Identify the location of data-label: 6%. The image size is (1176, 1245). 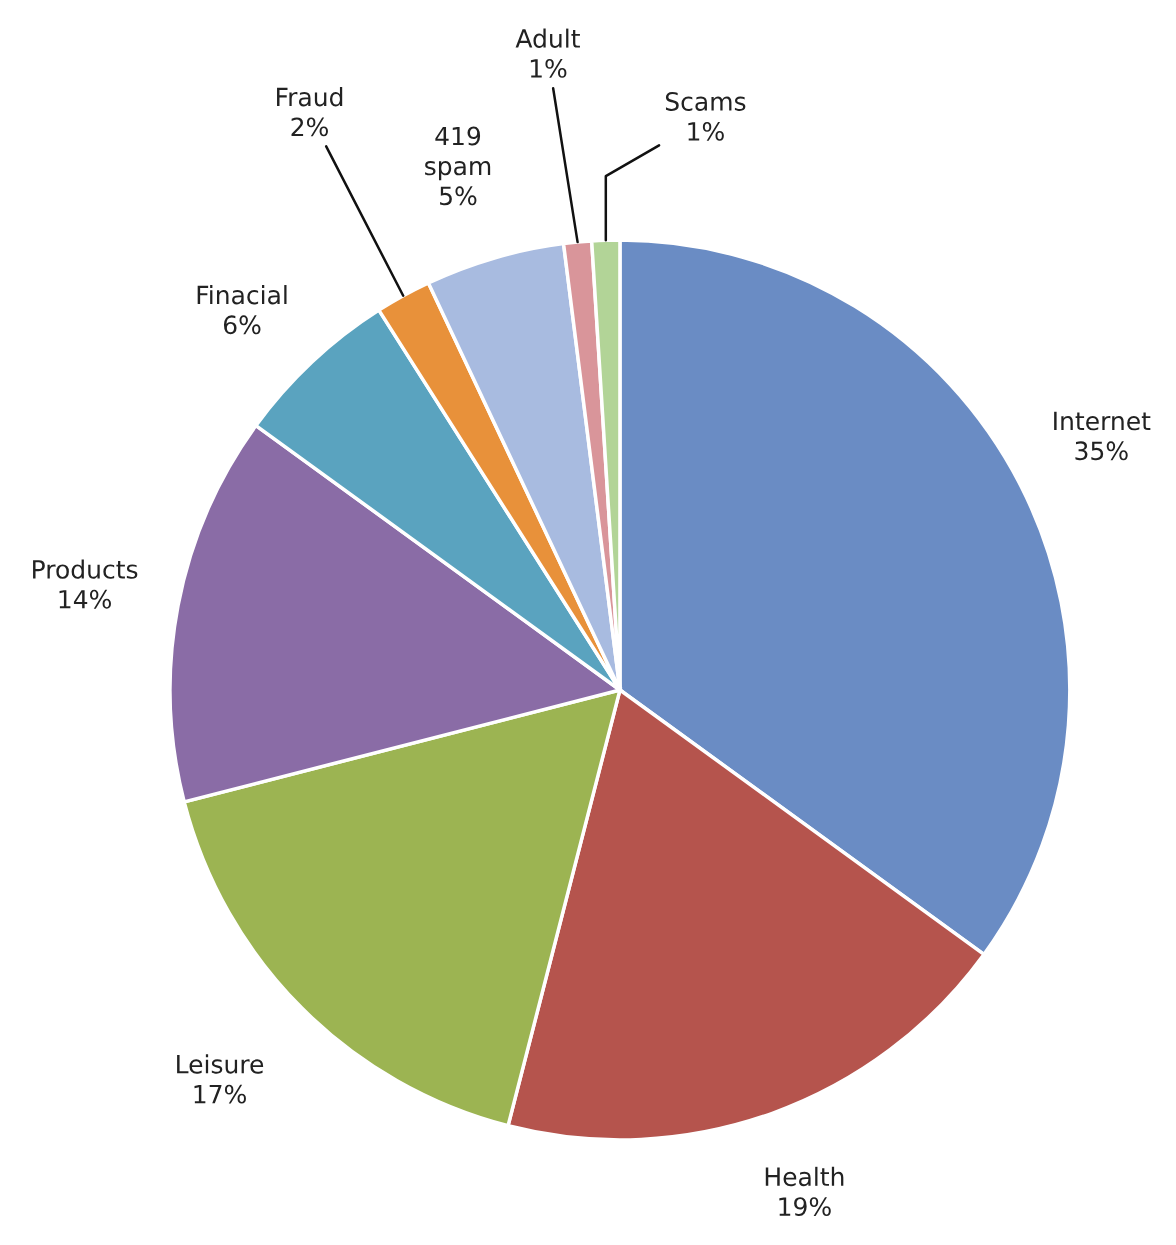
(242, 325).